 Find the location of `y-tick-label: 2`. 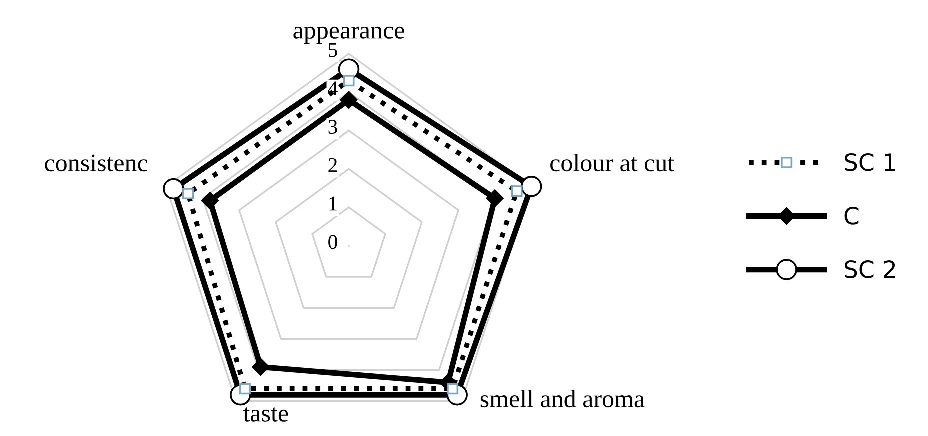

y-tick-label: 2 is located at coordinates (333, 165).